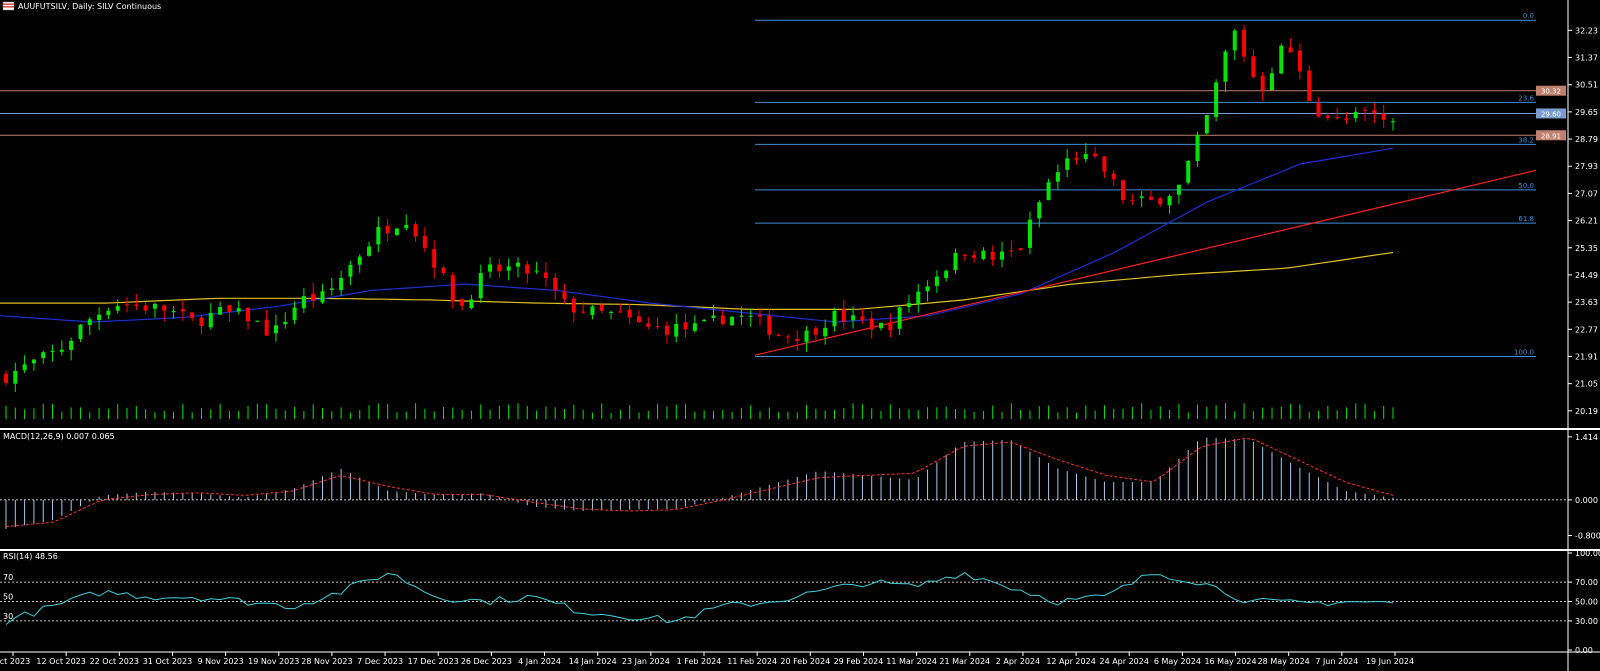  What do you see at coordinates (1177, 661) in the screenshot?
I see `time-axis-label: 6 May 2024` at bounding box center [1177, 661].